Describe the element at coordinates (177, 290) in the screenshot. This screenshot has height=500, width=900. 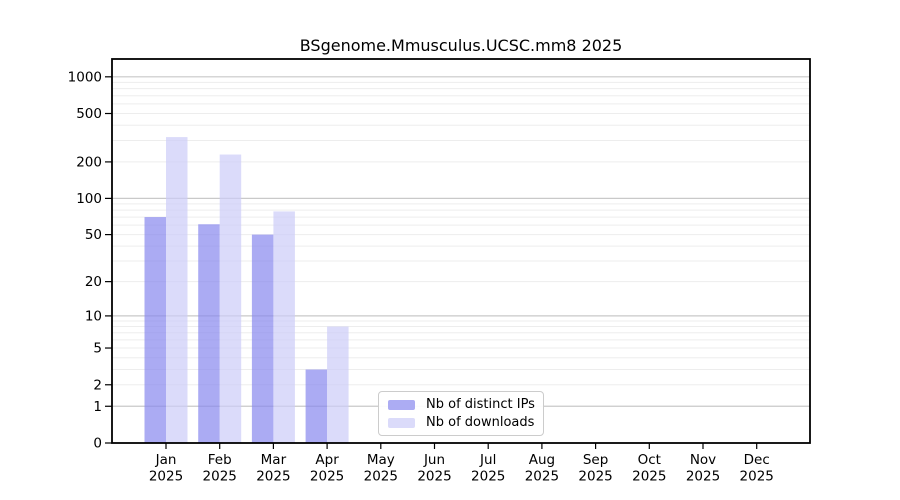
I see `bar-nb-of-downloads-jan` at that location.